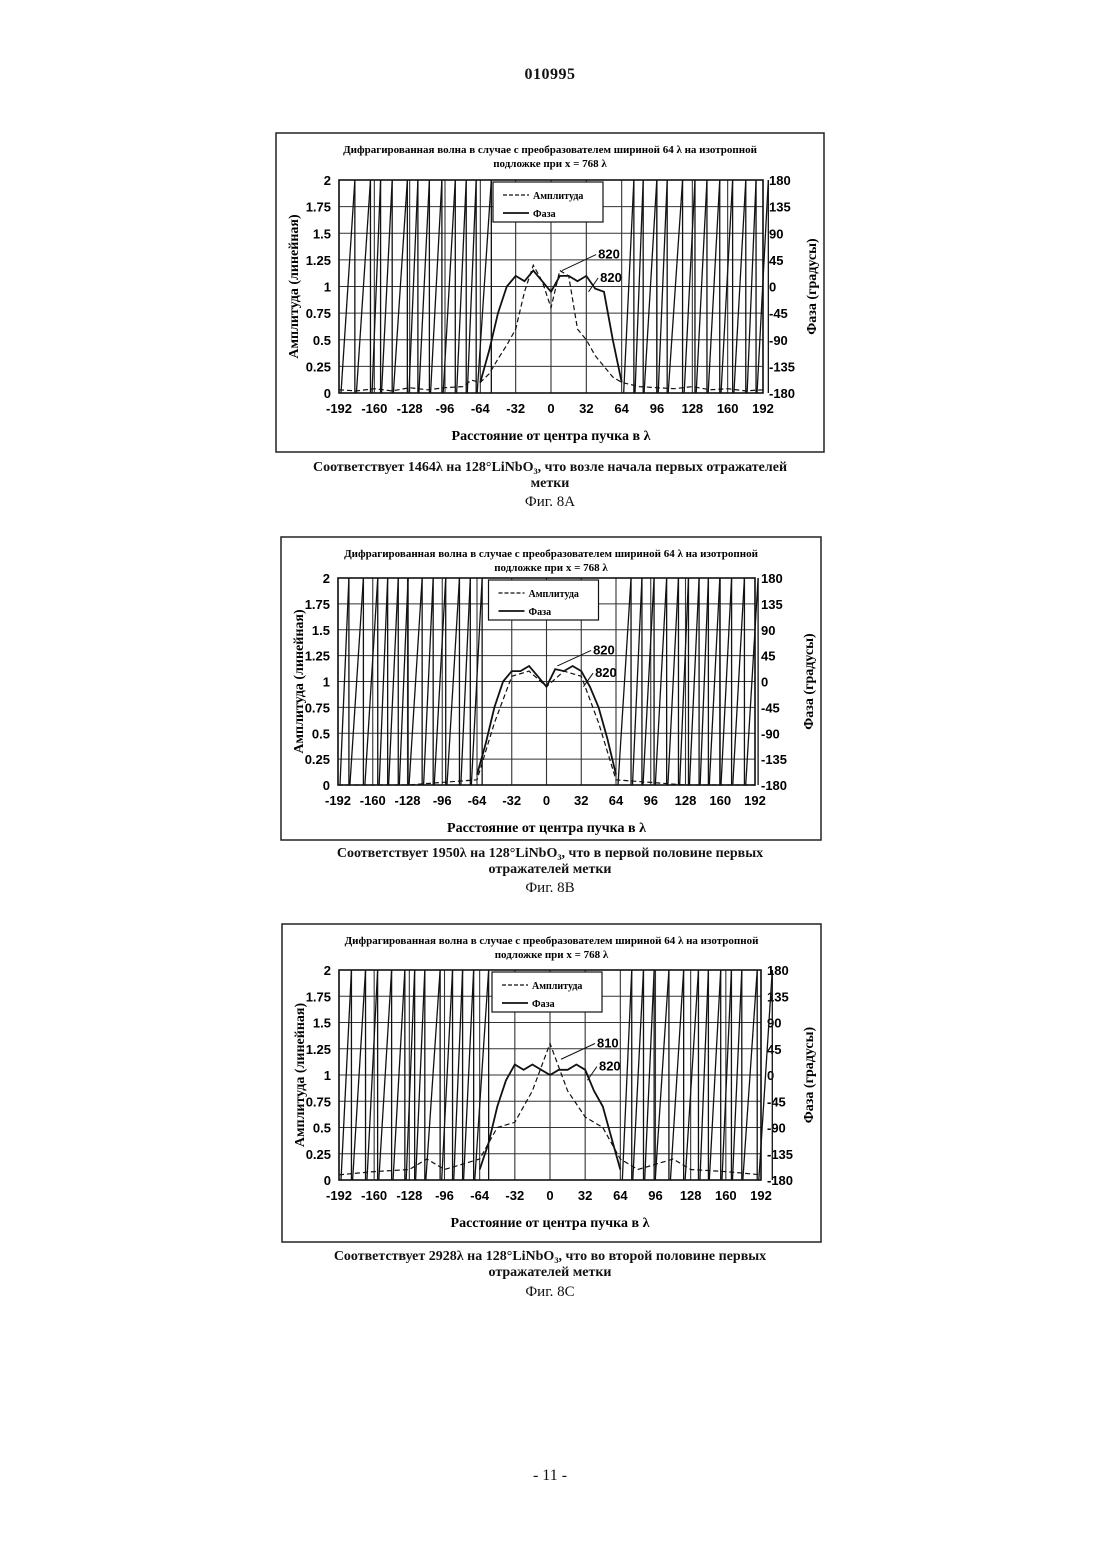 This screenshot has height=1556, width=1100. What do you see at coordinates (317, 656) in the screenshot?
I see `y-tick-label: 1.25` at bounding box center [317, 656].